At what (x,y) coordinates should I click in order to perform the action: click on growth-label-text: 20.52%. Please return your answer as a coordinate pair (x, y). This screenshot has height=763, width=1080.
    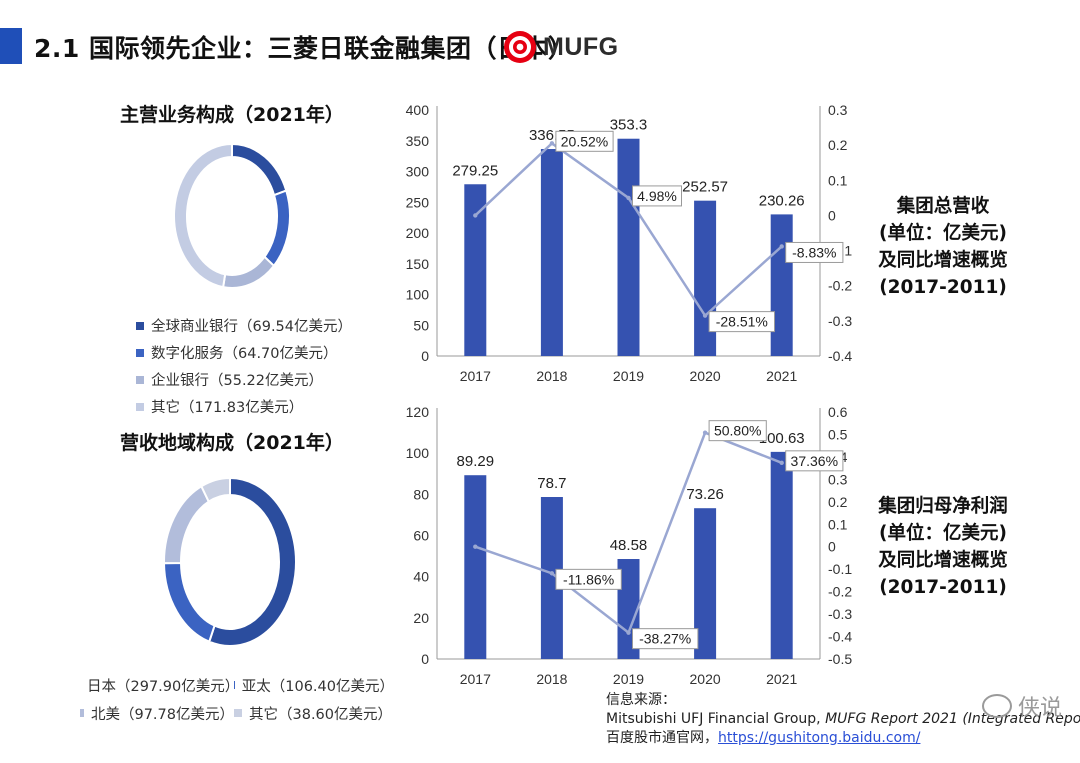
    Looking at the image, I should click on (584, 141).